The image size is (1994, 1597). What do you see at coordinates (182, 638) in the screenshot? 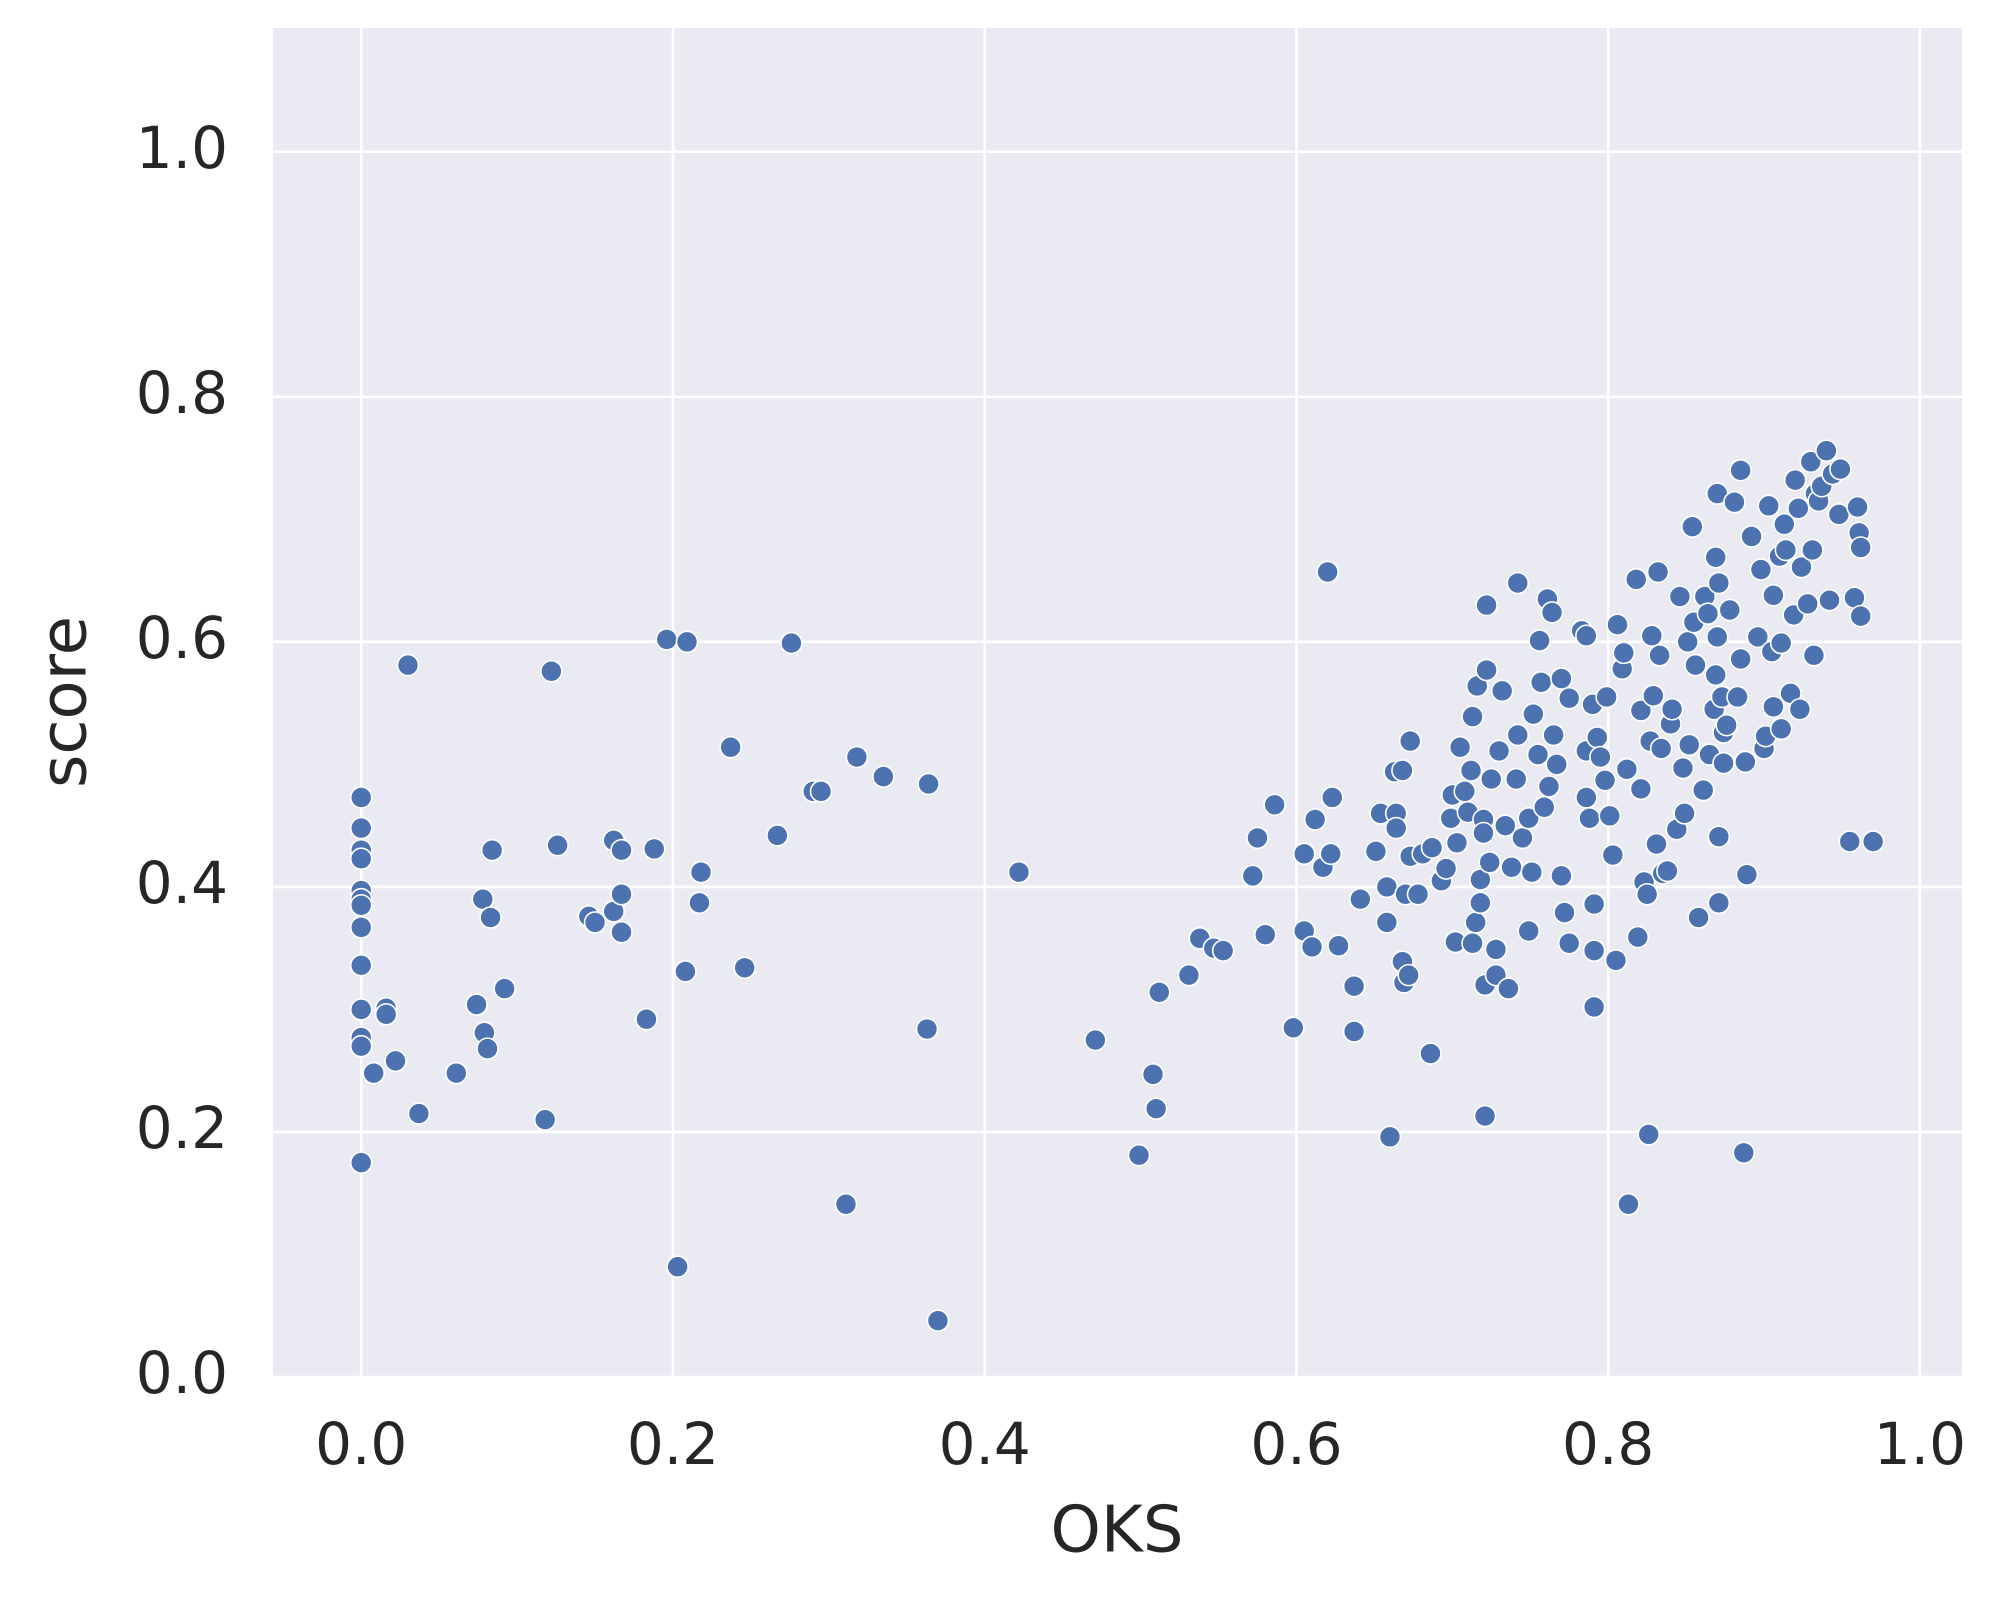
I see `y-tick-label: 0.6` at bounding box center [182, 638].